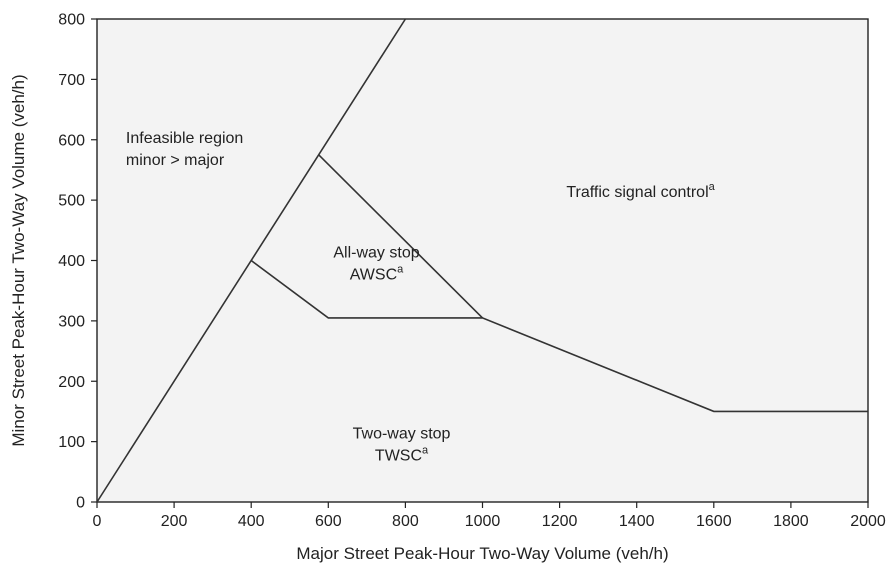  Describe the element at coordinates (174, 521) in the screenshot. I see `x-tick-label: 200` at that location.